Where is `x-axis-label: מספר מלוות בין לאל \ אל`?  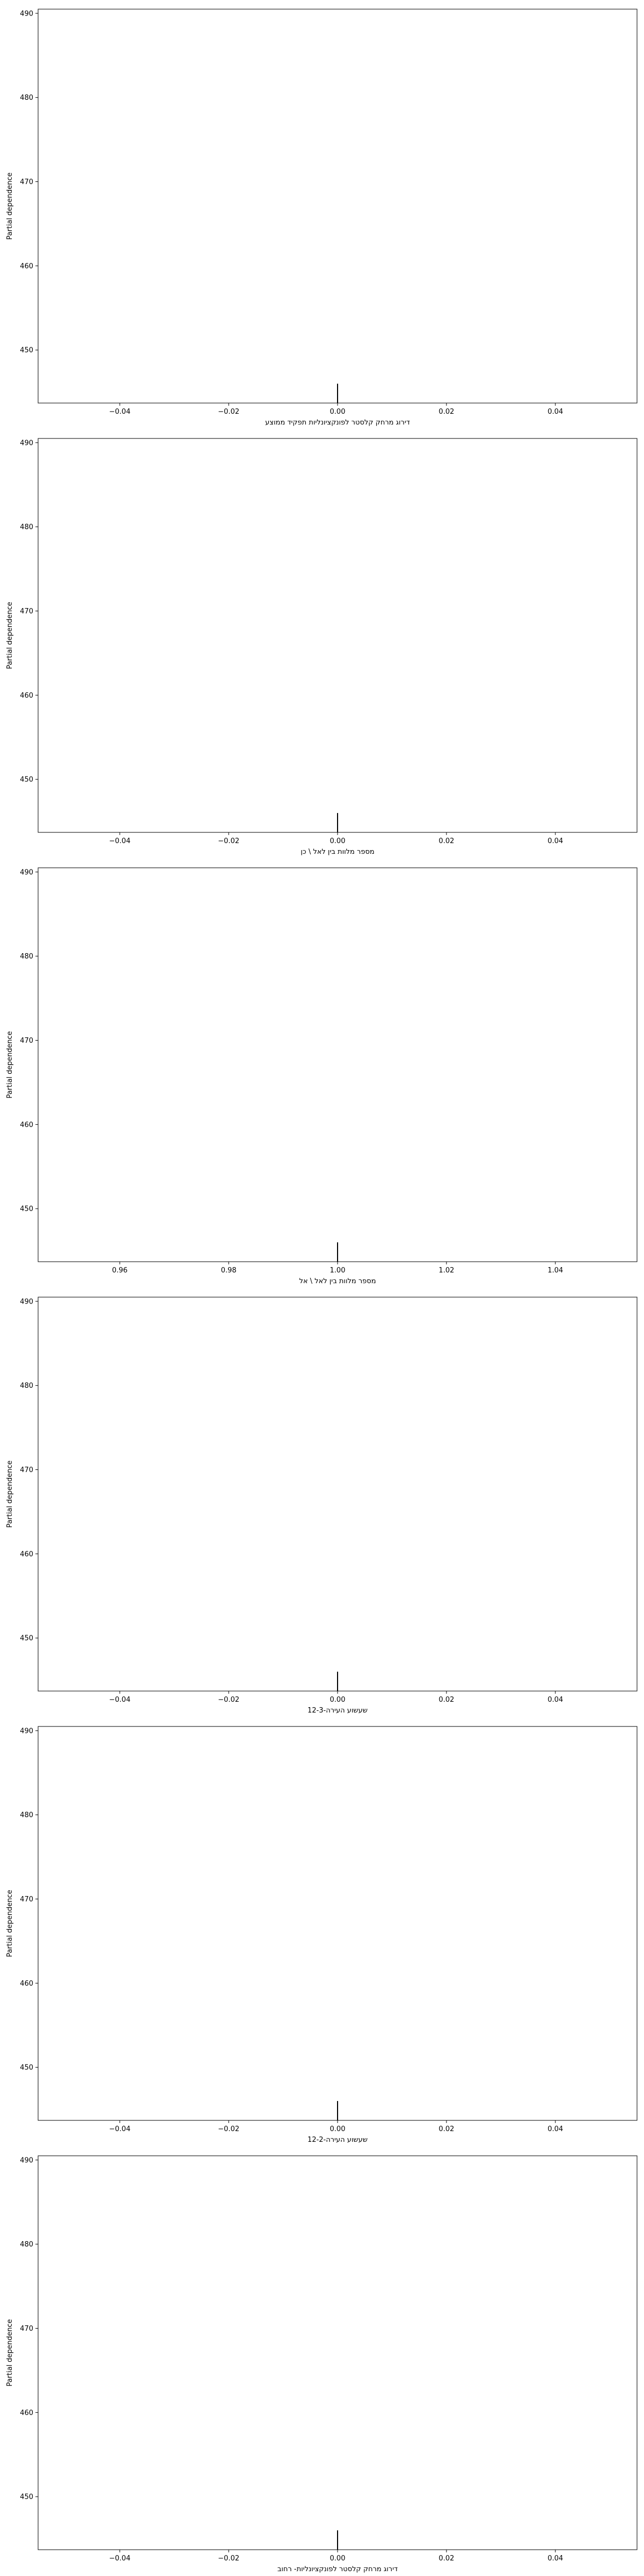
x-axis-label: מספר מלוות בין לאל \ אל is located at coordinates (337, 1281).